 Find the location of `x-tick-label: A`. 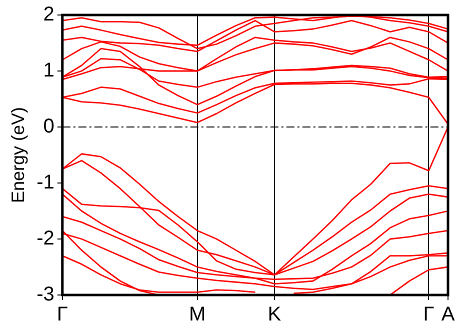

x-tick-label: A is located at coordinates (448, 315).